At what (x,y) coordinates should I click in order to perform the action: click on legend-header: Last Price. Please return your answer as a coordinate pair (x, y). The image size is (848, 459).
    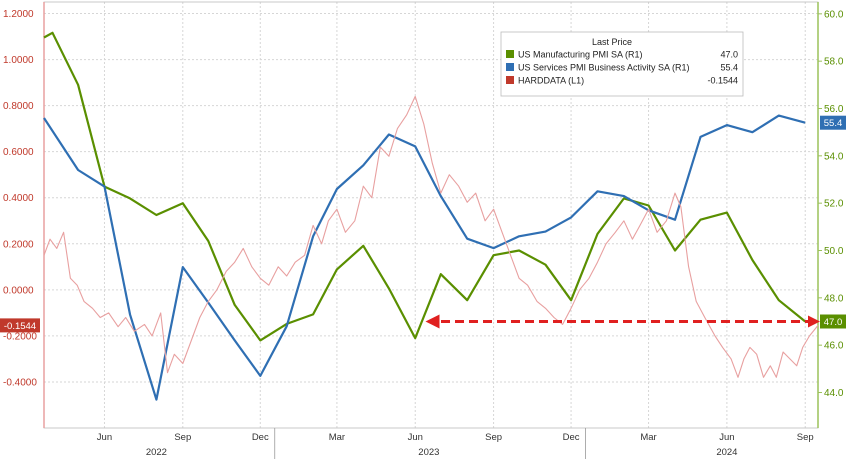
    Looking at the image, I should click on (612, 42).